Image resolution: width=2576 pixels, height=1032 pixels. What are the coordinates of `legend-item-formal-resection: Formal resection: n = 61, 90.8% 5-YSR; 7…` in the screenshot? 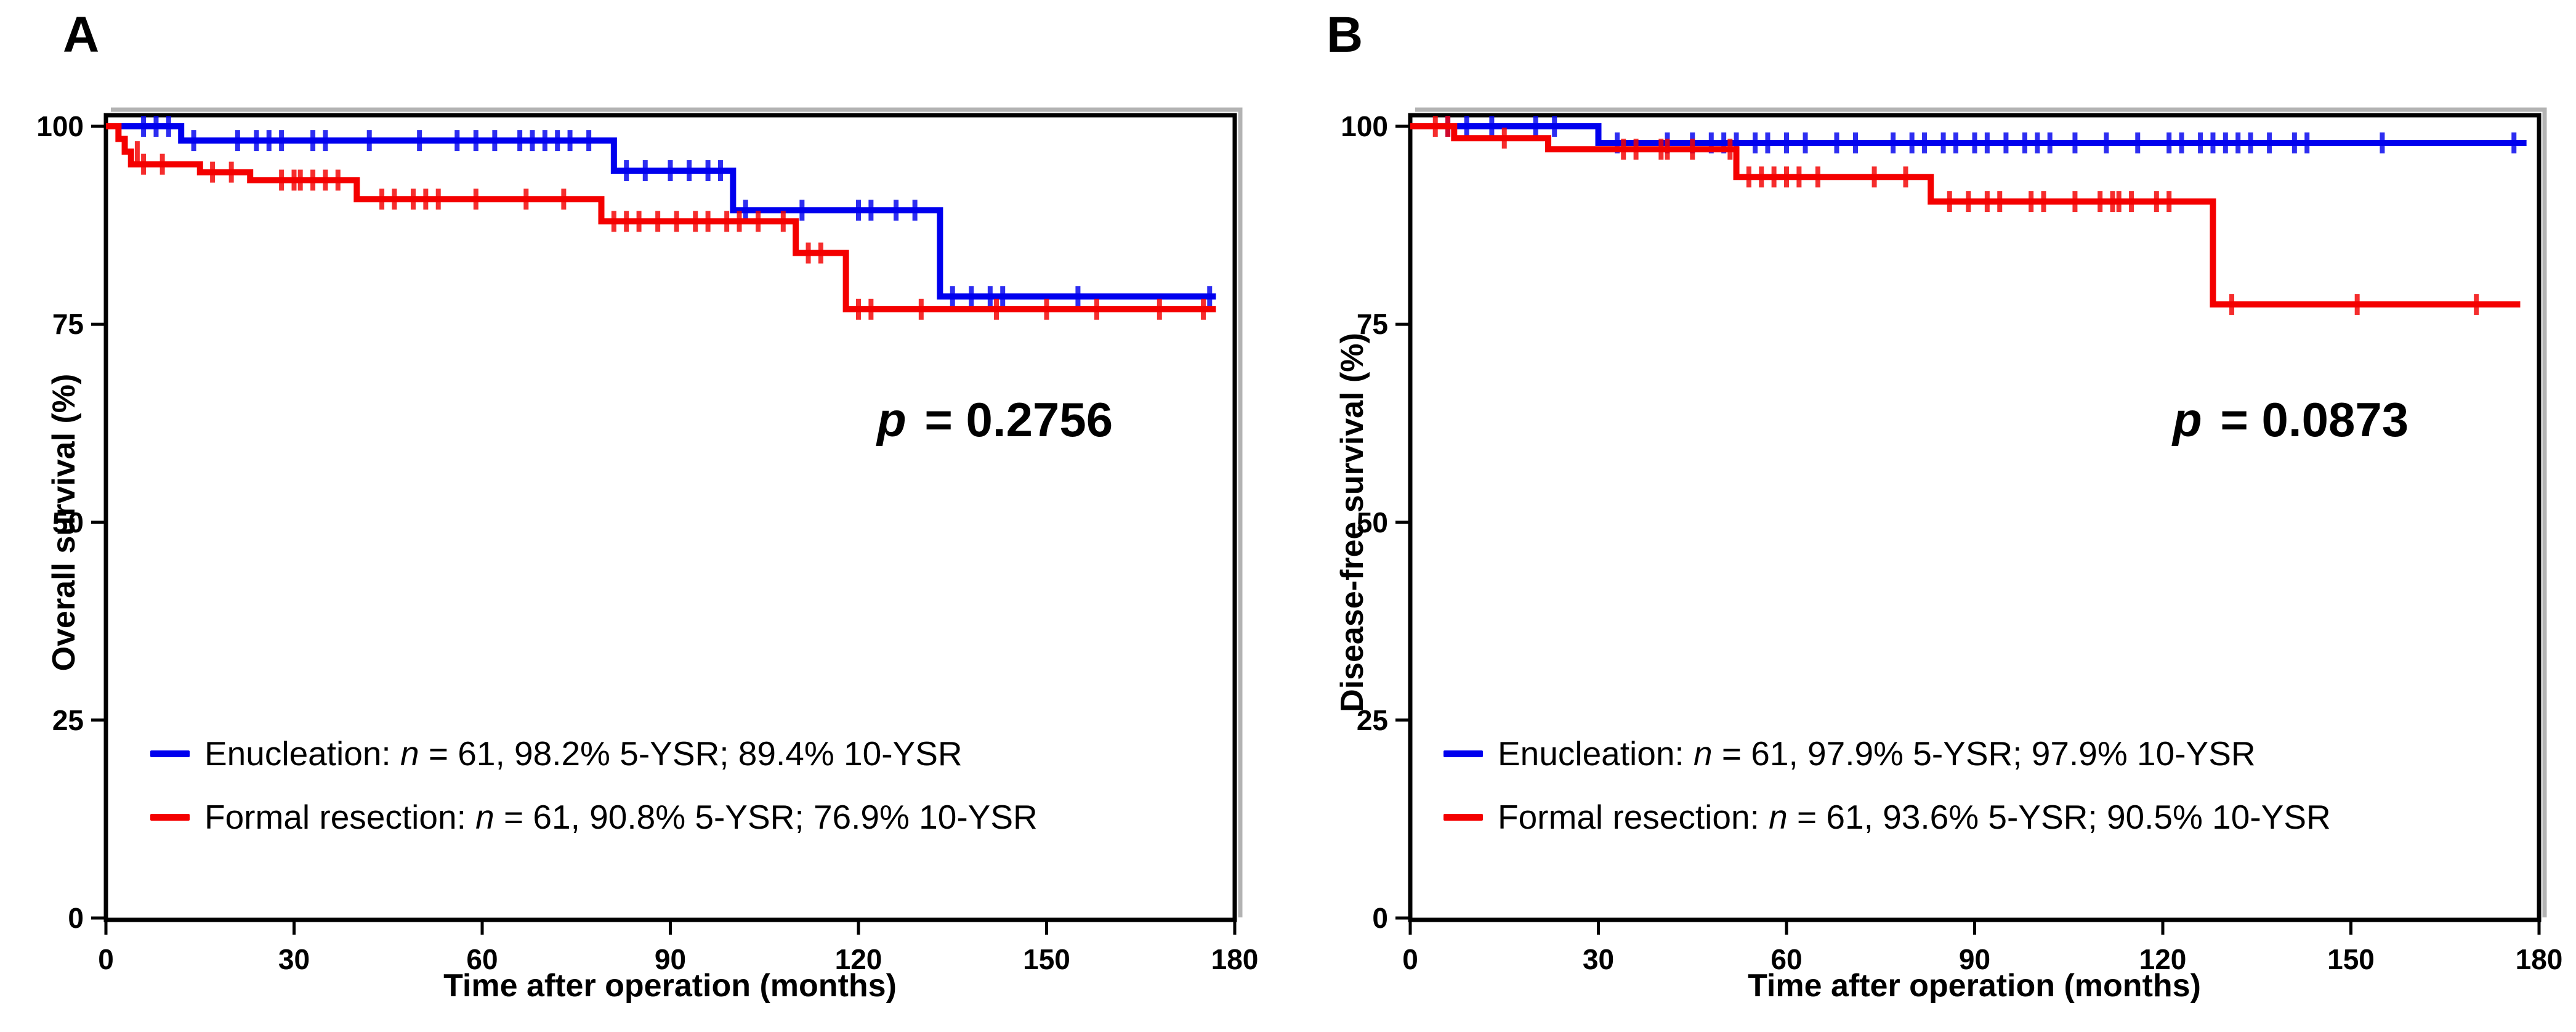 It's located at (594, 817).